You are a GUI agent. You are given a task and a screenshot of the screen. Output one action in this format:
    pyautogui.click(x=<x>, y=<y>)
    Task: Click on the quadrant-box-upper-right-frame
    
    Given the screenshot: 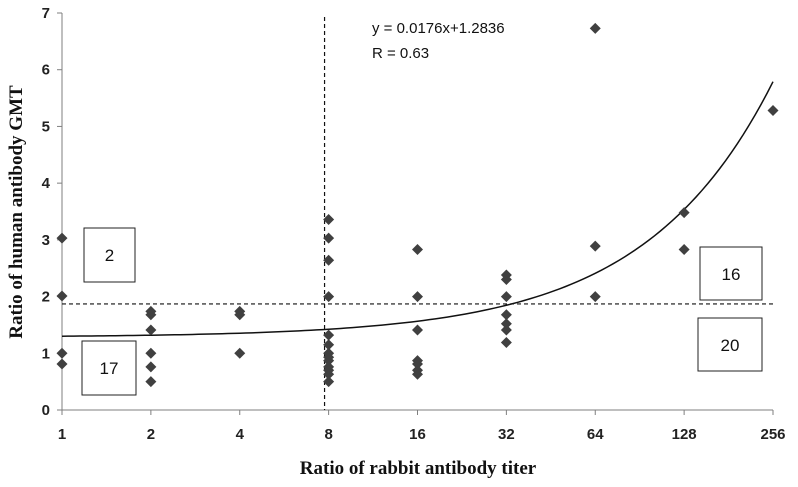 What is the action you would take?
    pyautogui.click(x=731, y=273)
    